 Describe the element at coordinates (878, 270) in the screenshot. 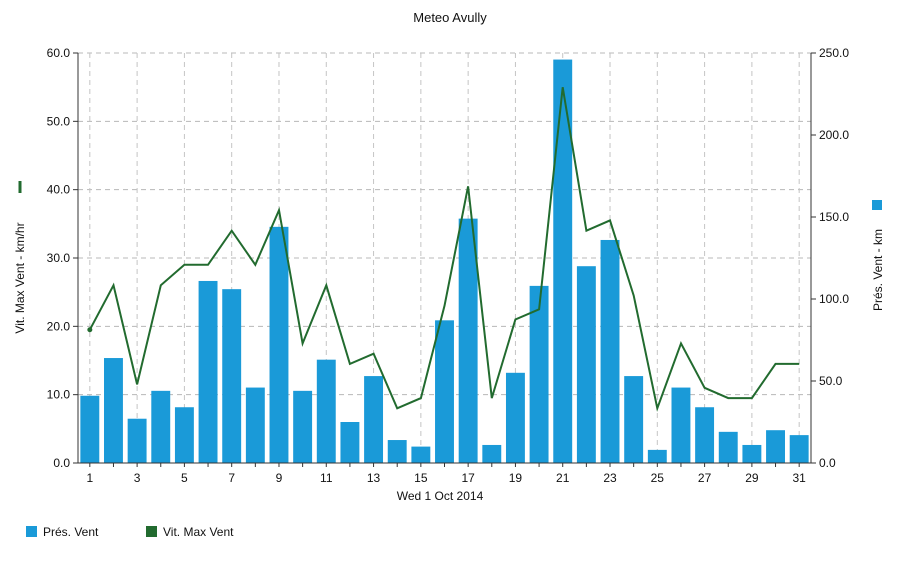

I see `y-right-axis-label: Prés. Vent - km` at that location.